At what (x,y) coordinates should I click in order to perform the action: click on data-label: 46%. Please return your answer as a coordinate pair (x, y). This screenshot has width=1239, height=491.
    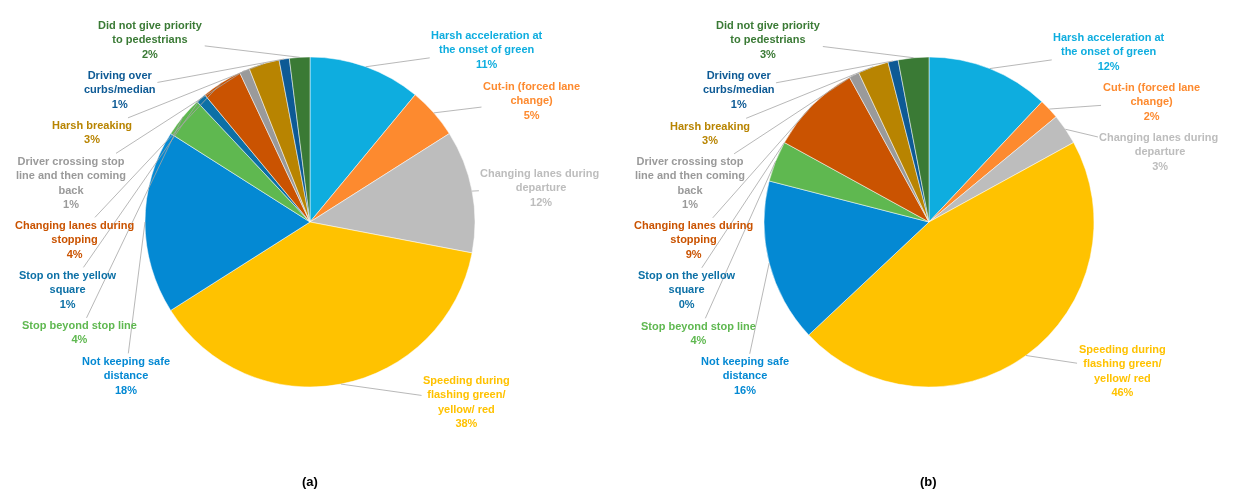
    Looking at the image, I should click on (1122, 391).